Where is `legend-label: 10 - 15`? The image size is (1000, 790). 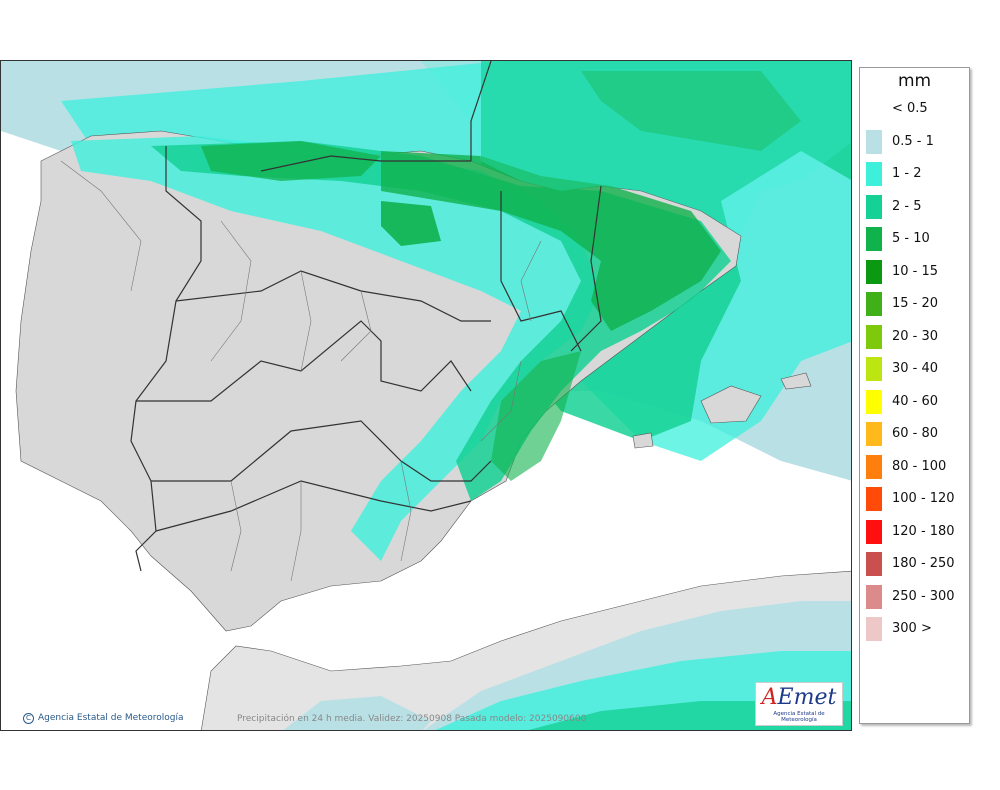
legend-label: 10 - 15 is located at coordinates (915, 271).